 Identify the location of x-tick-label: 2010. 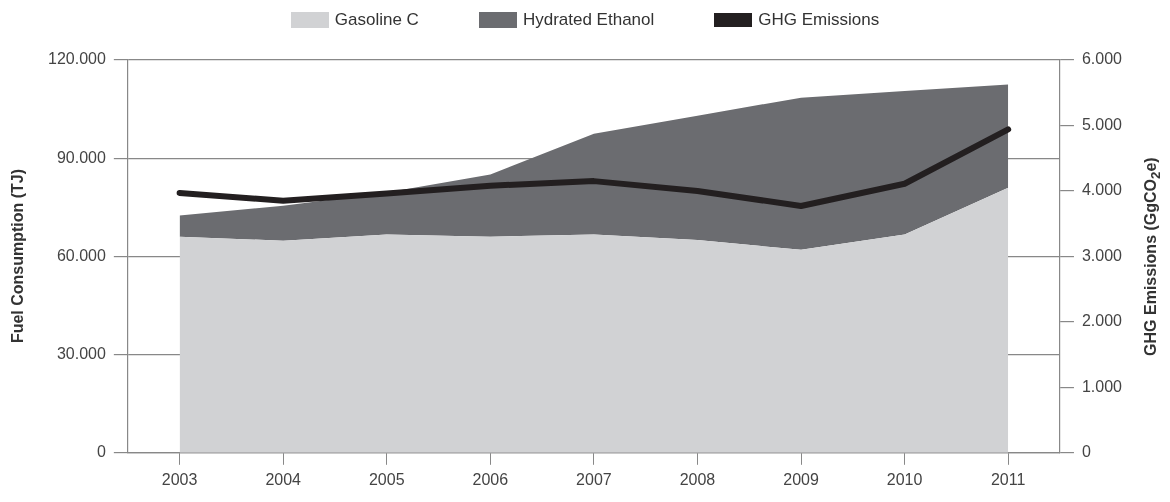
(904, 479).